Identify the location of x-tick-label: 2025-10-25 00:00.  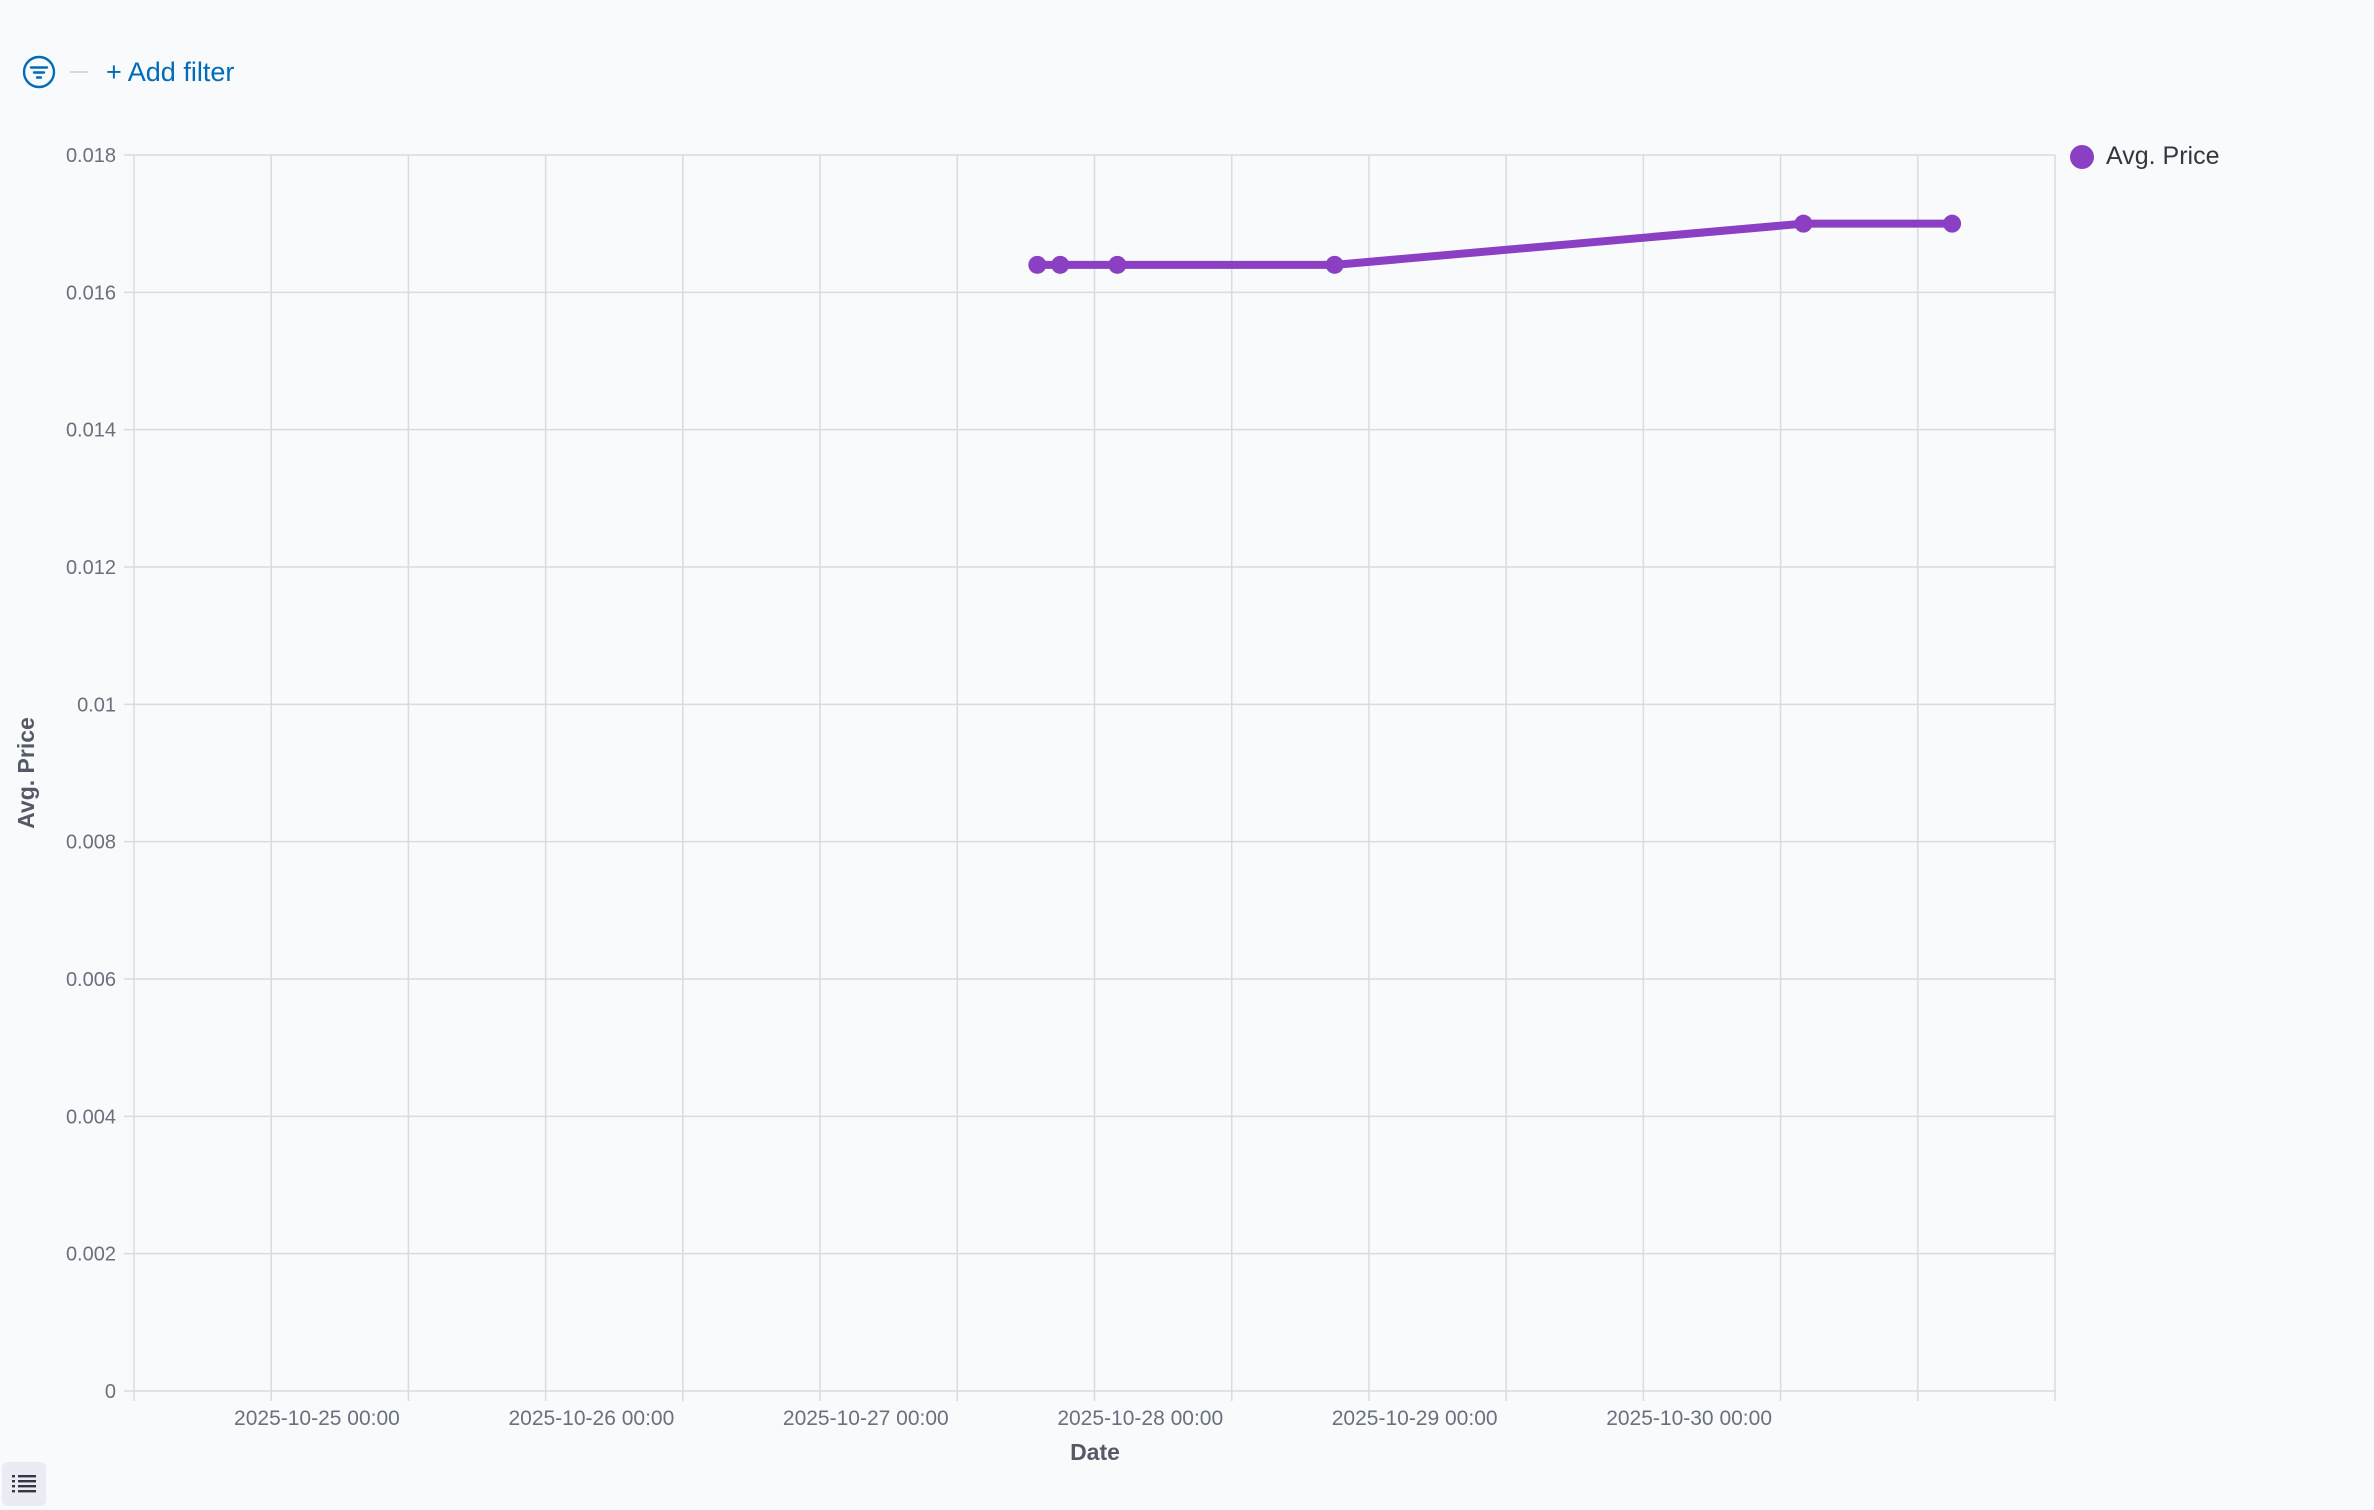
(317, 1418).